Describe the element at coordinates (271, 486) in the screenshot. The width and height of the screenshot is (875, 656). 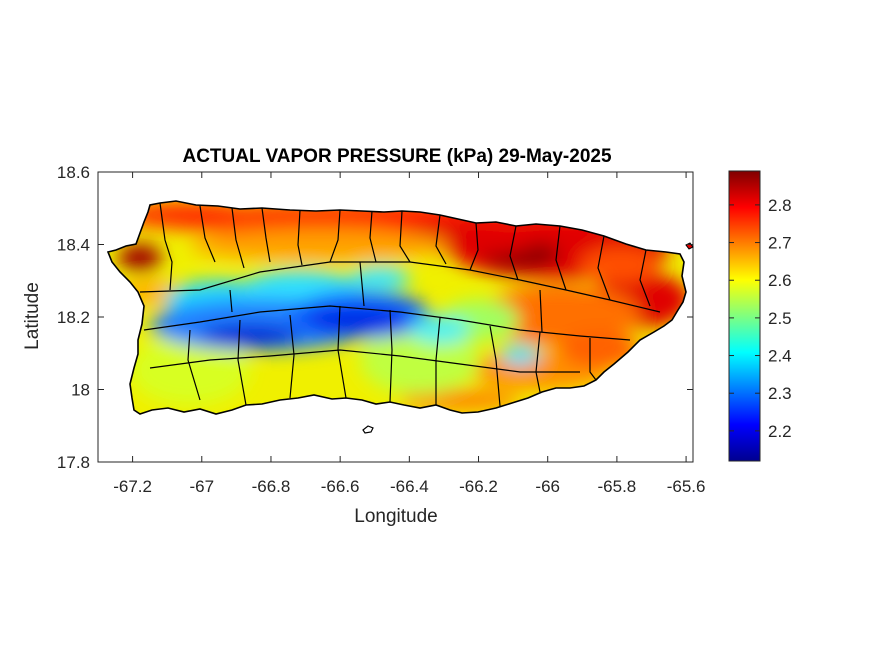
I see `x-tick-label: -66.8` at that location.